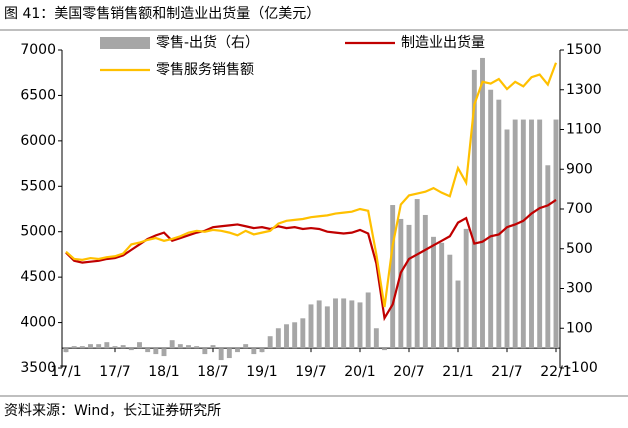 This screenshot has width=628, height=428. I want to click on y-tick-label: 4000, so click(38, 323).